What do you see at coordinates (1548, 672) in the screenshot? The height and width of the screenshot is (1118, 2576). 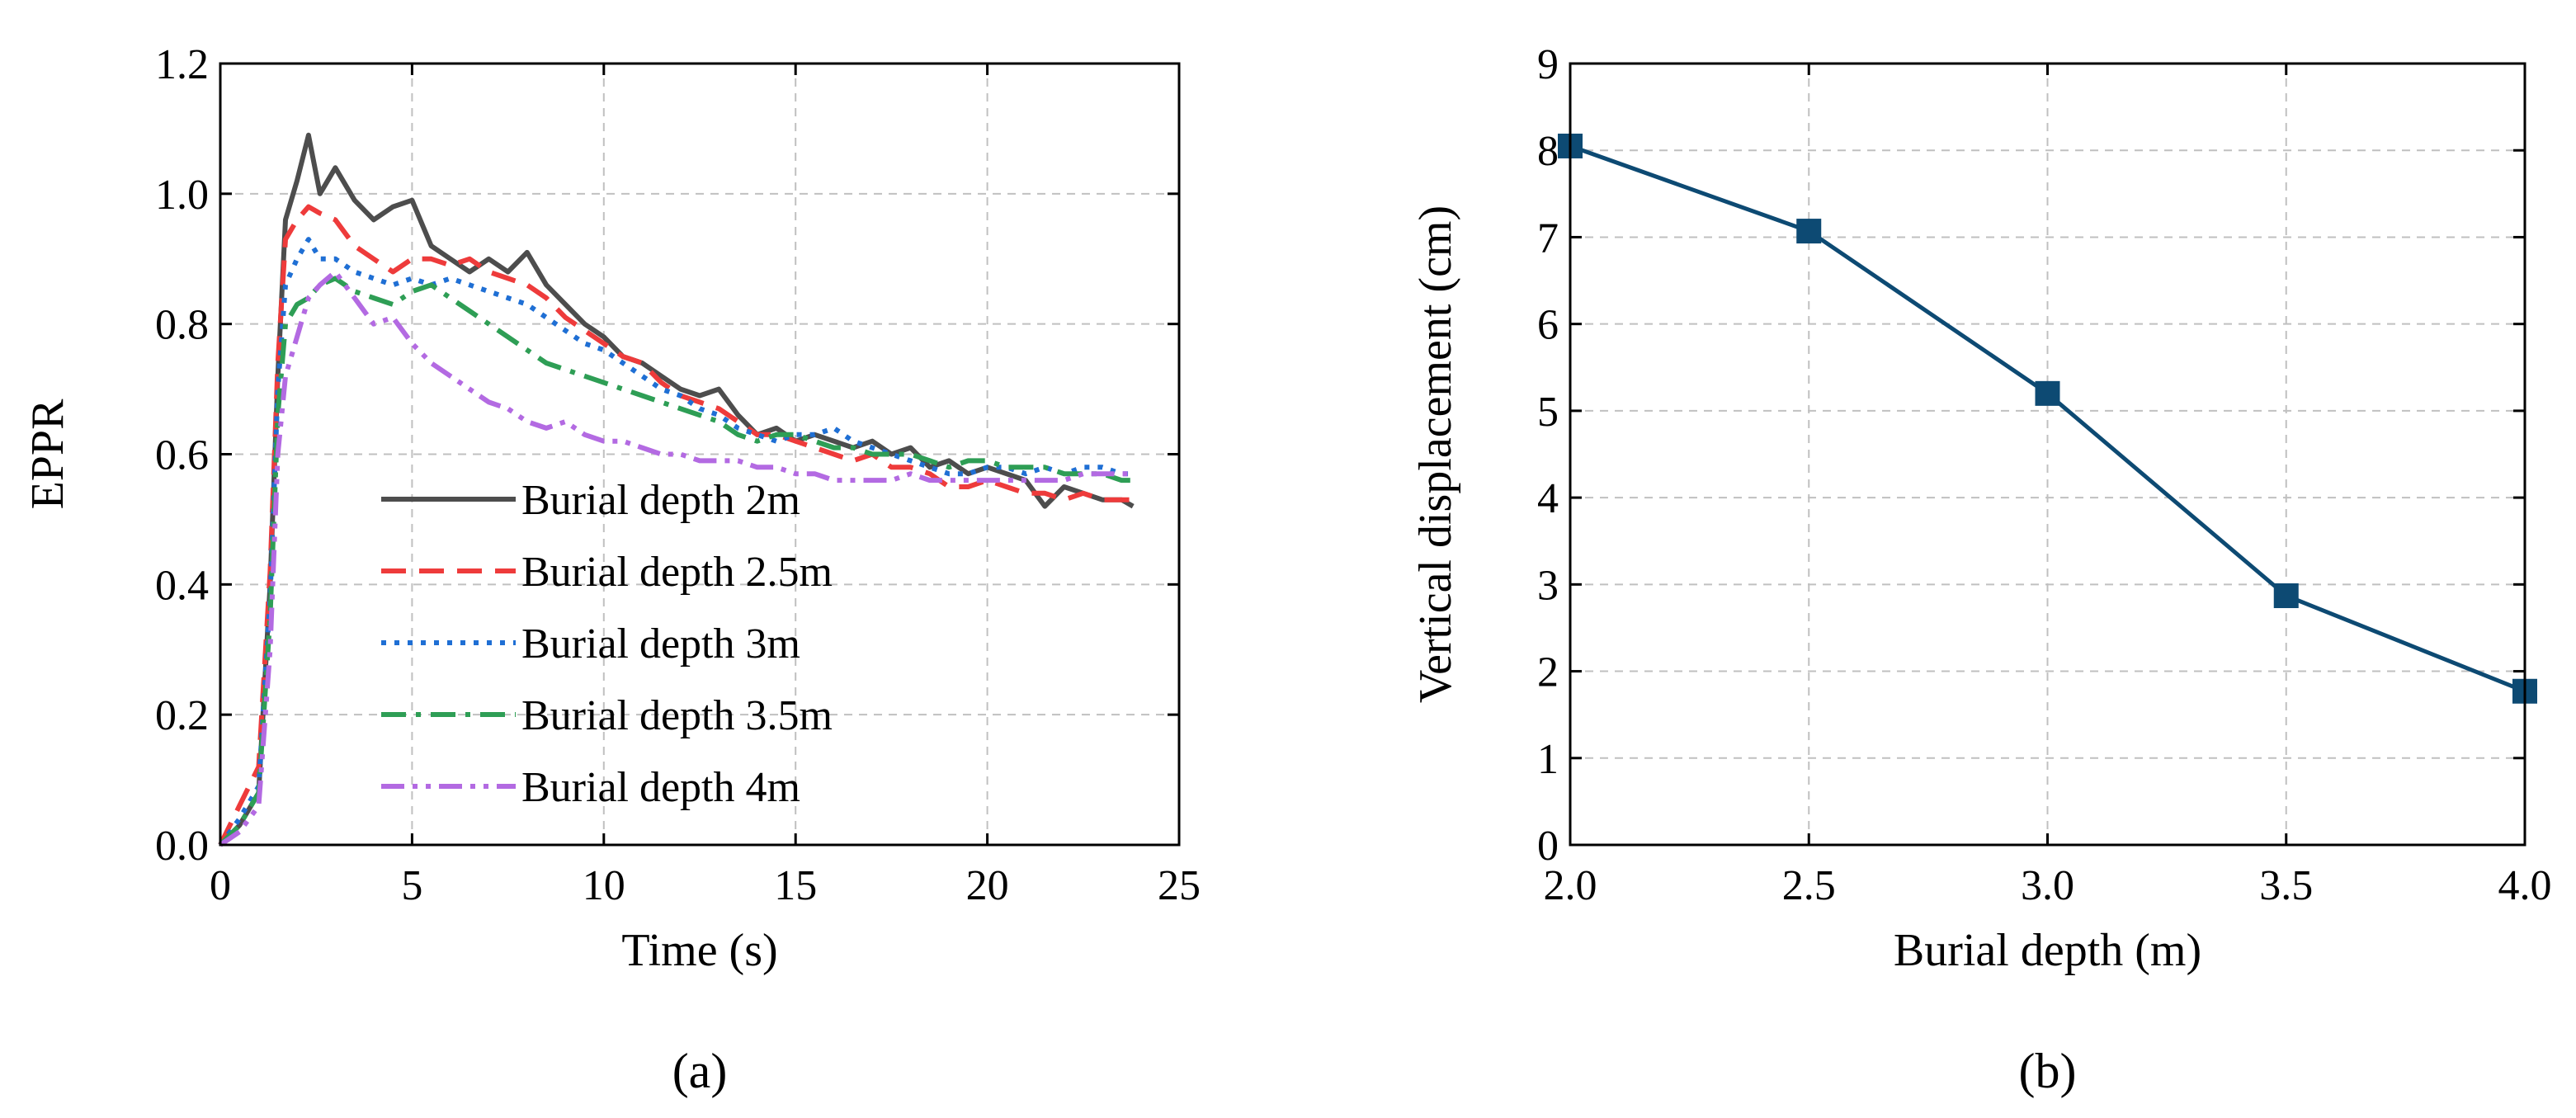 I see `y-tick-label: 2` at bounding box center [1548, 672].